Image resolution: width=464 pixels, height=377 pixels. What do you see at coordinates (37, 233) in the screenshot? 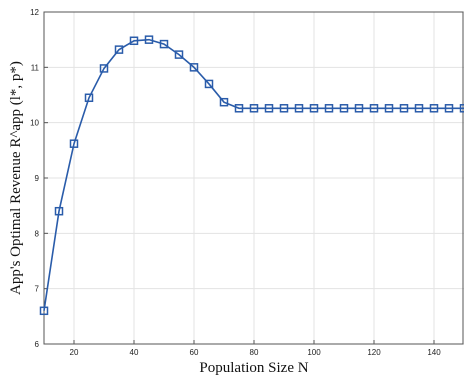
I see `y-tick-label: 8` at bounding box center [37, 233].